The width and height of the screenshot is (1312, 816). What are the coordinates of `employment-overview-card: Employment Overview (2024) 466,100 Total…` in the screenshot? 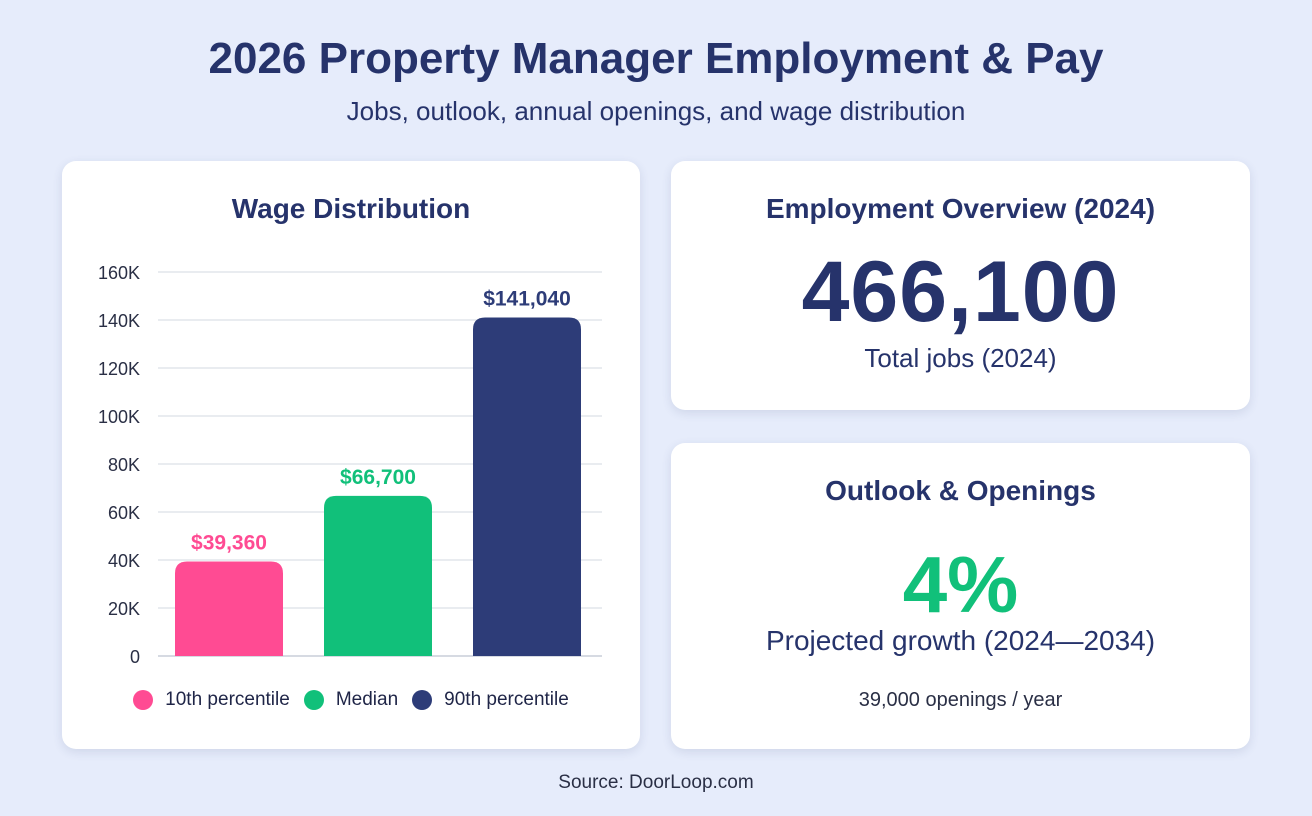 It's located at (960, 285).